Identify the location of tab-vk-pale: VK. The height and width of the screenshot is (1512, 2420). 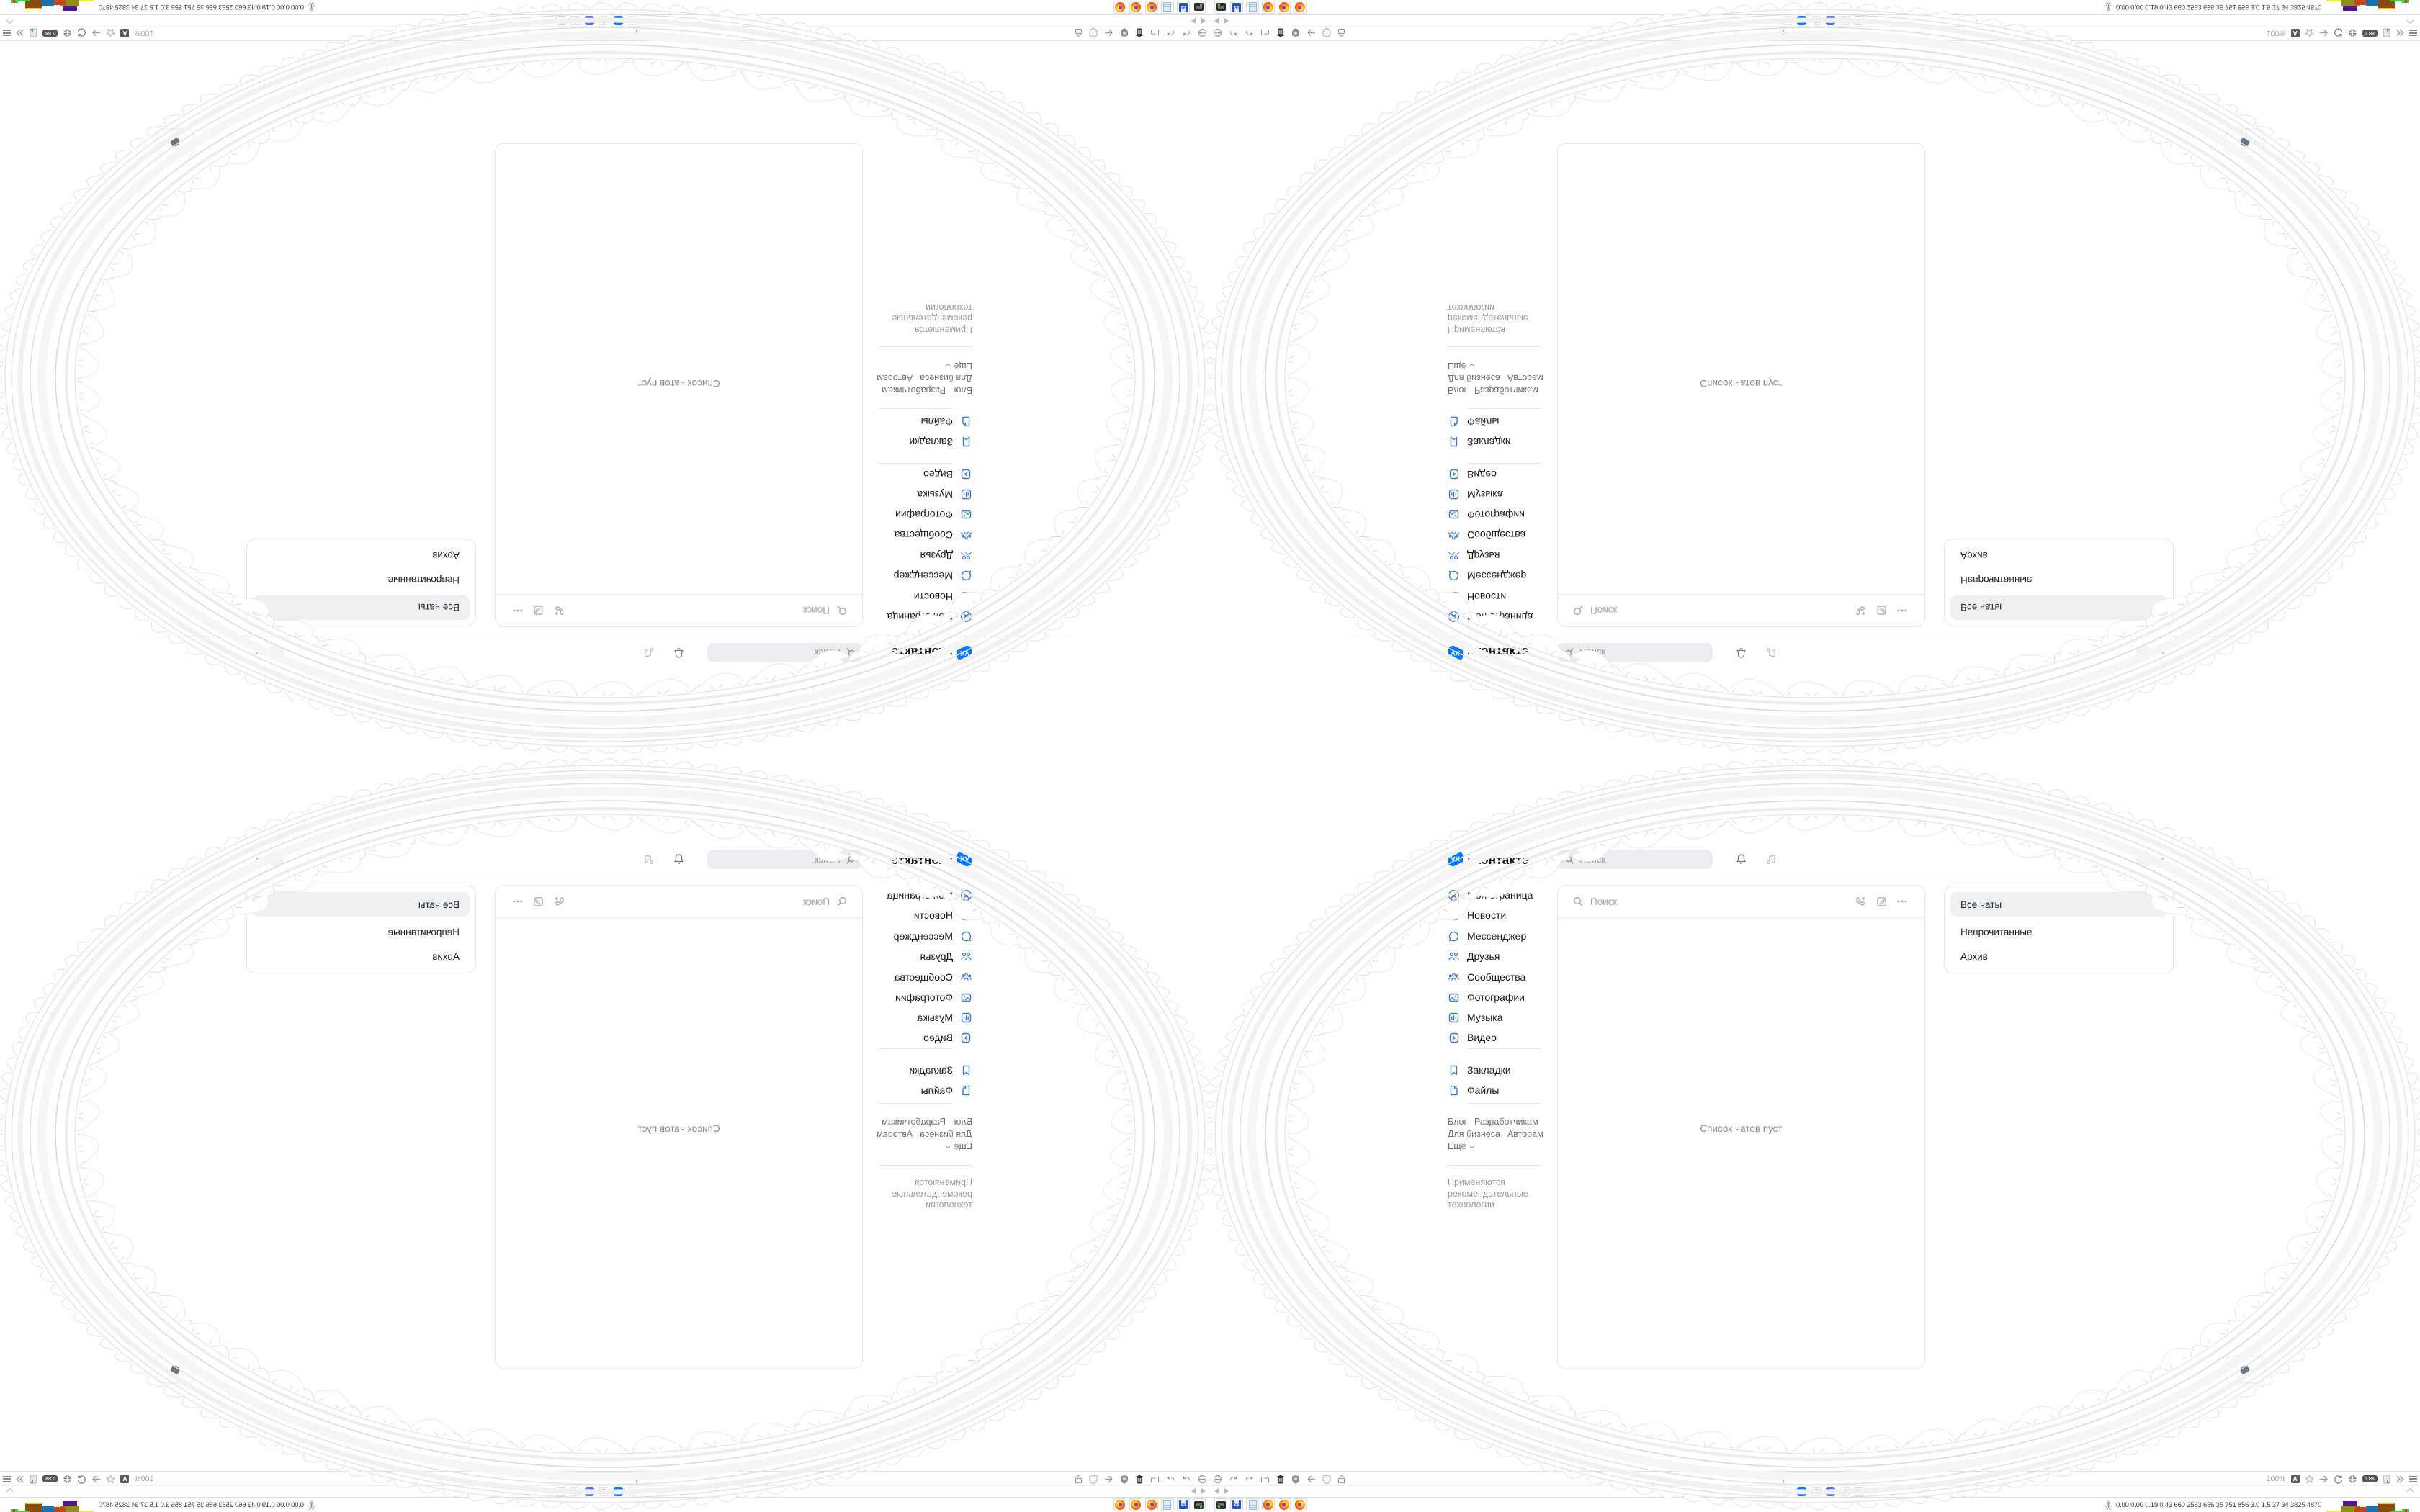
(560, 1491).